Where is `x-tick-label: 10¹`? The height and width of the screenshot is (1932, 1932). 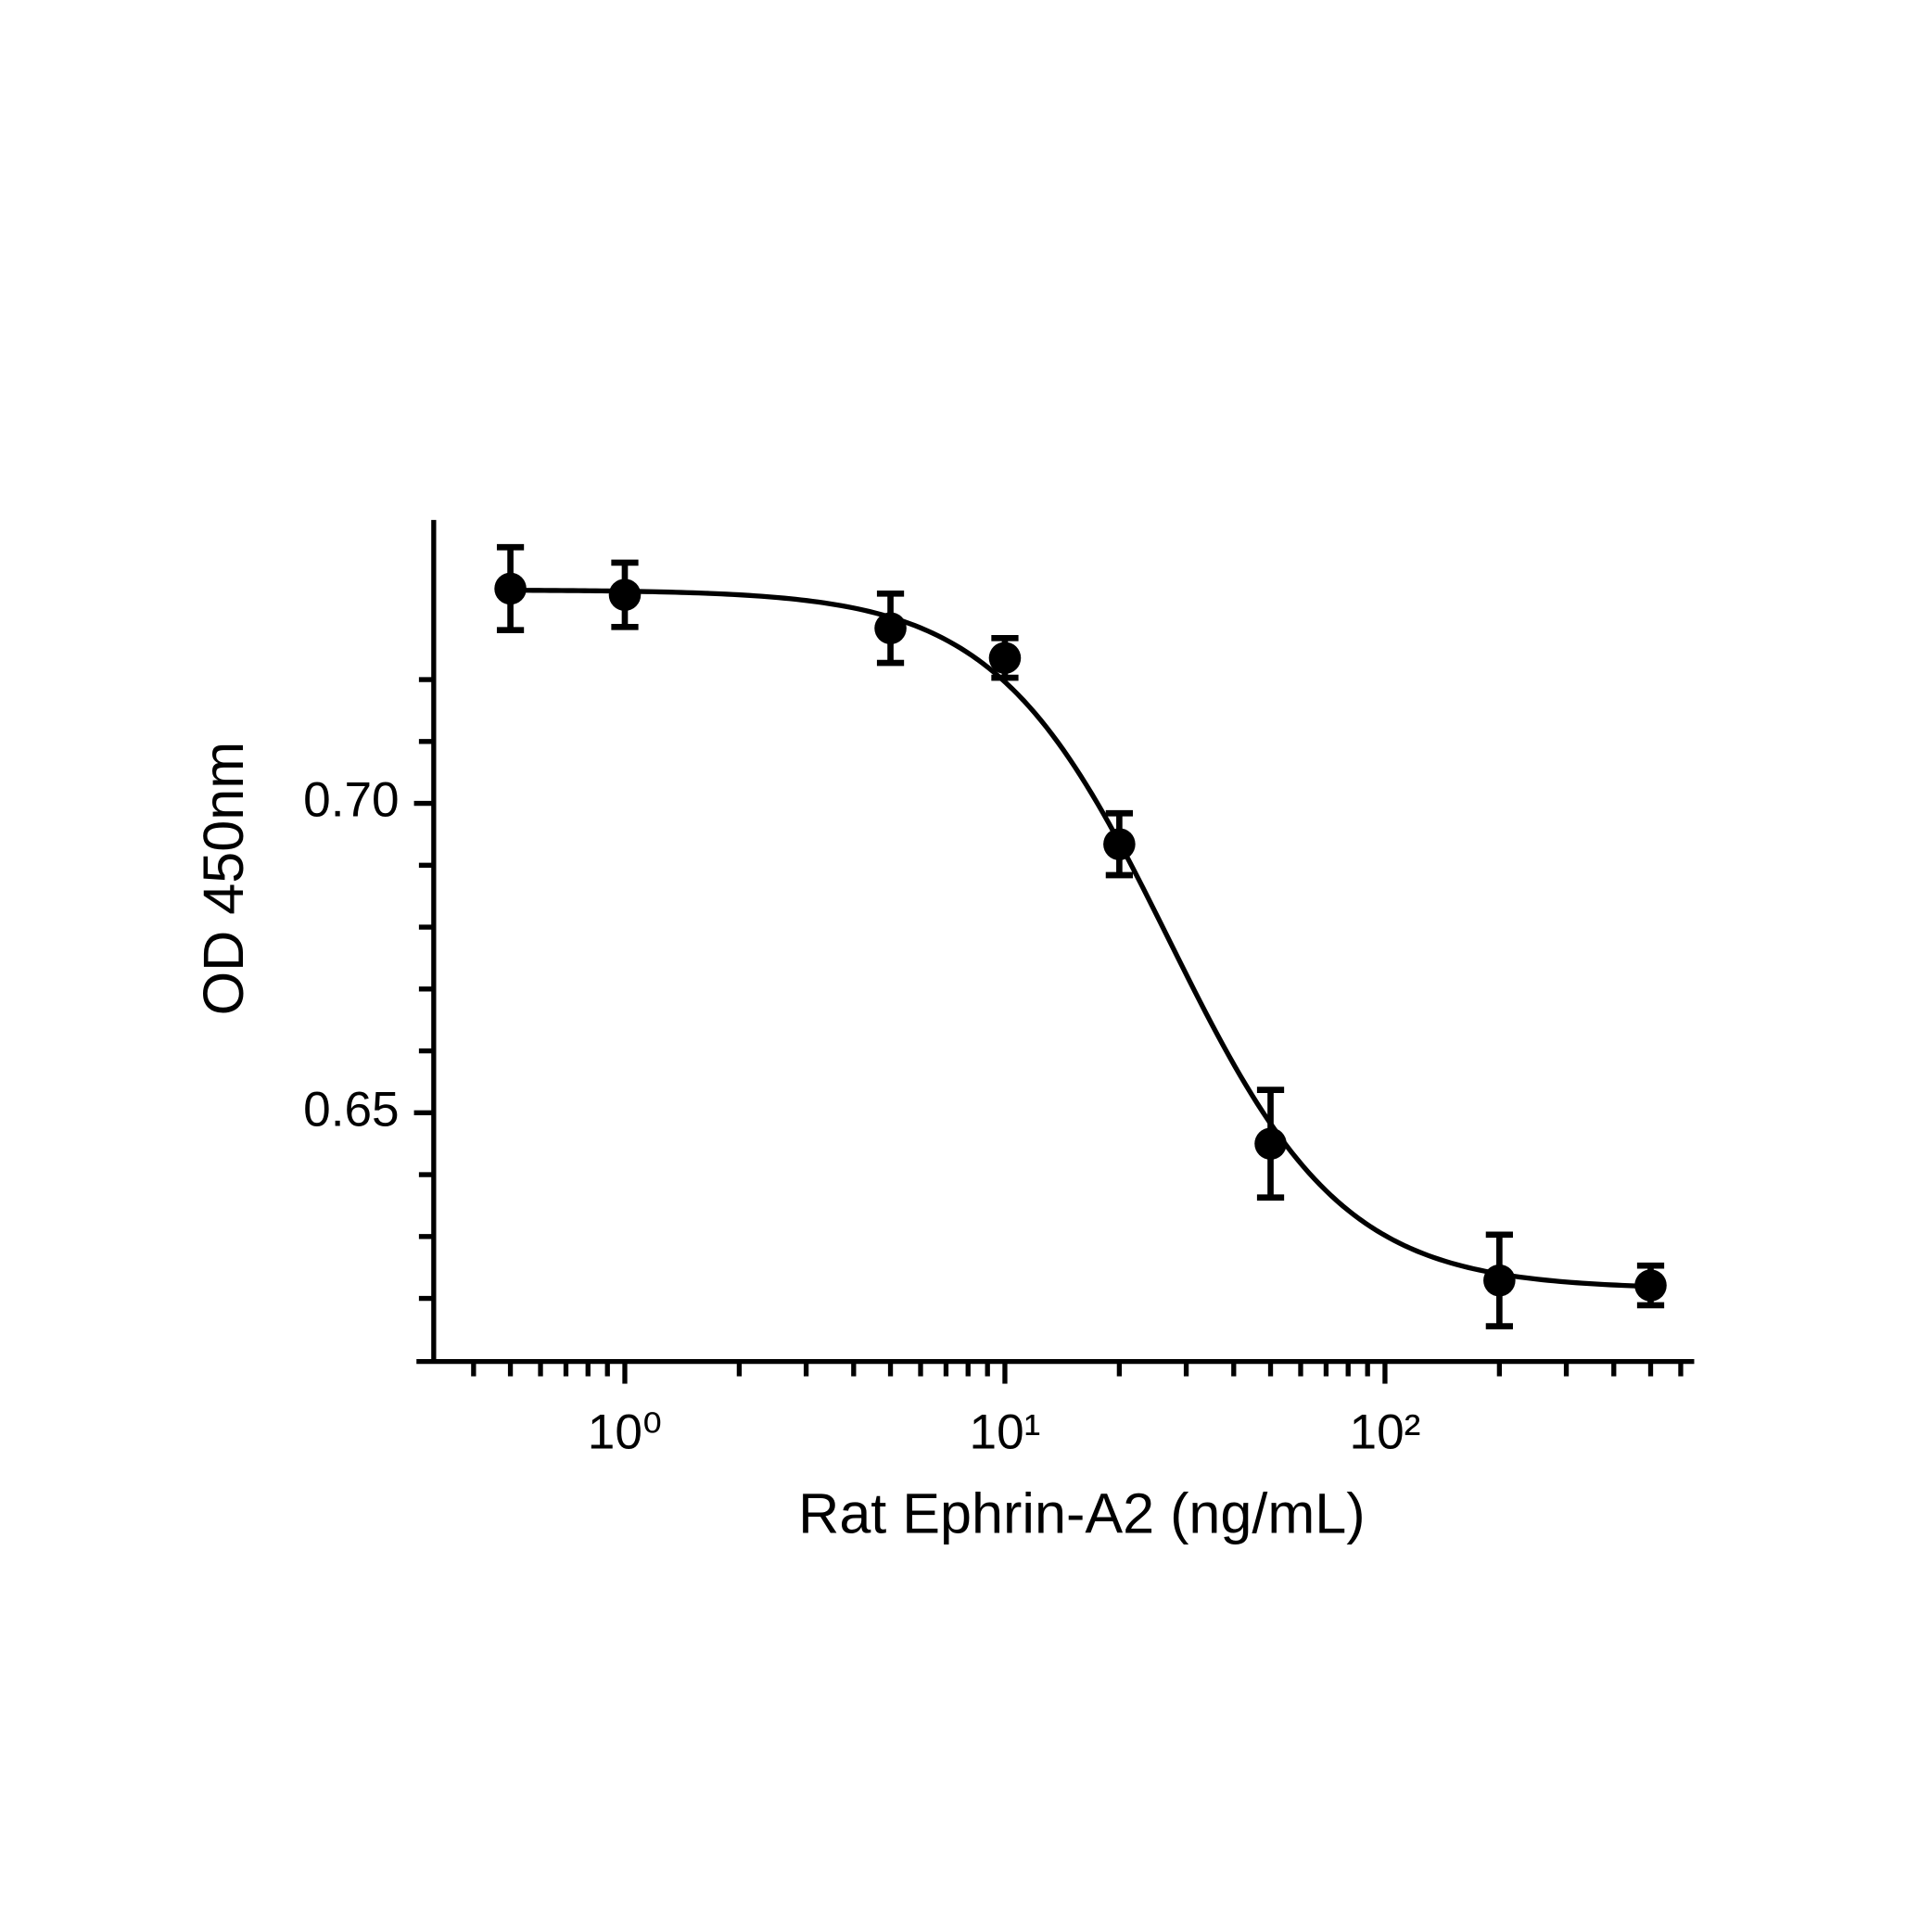
x-tick-label: 10¹ is located at coordinates (1005, 1432).